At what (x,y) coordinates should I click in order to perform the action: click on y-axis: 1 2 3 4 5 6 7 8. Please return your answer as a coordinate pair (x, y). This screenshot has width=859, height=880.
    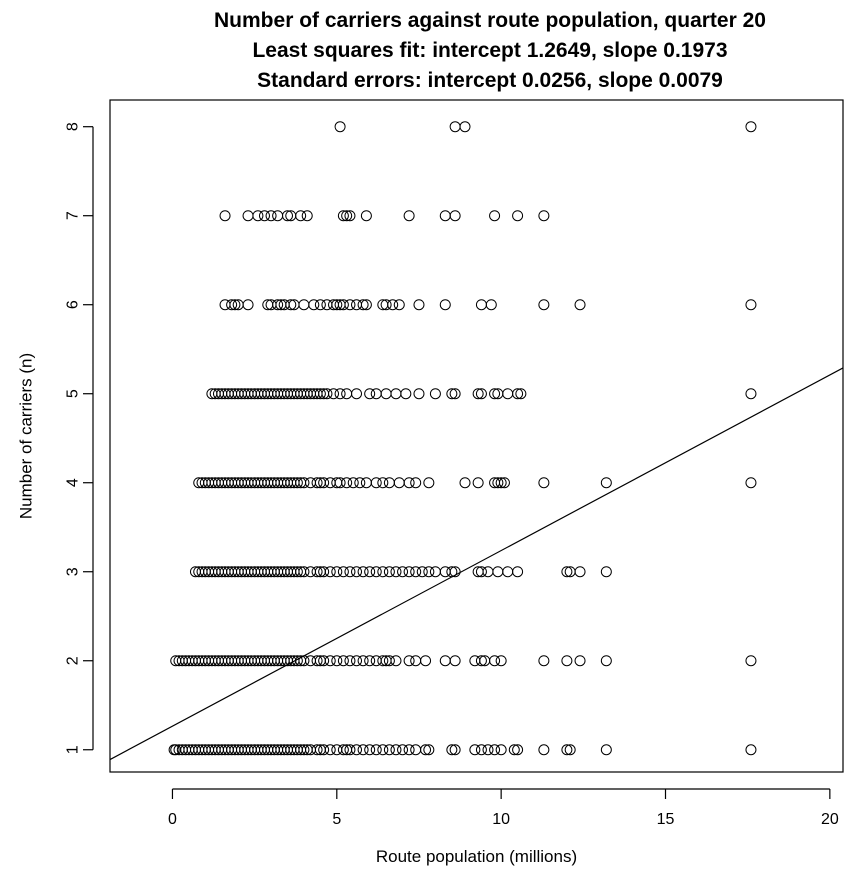
    Looking at the image, I should click on (79, 438).